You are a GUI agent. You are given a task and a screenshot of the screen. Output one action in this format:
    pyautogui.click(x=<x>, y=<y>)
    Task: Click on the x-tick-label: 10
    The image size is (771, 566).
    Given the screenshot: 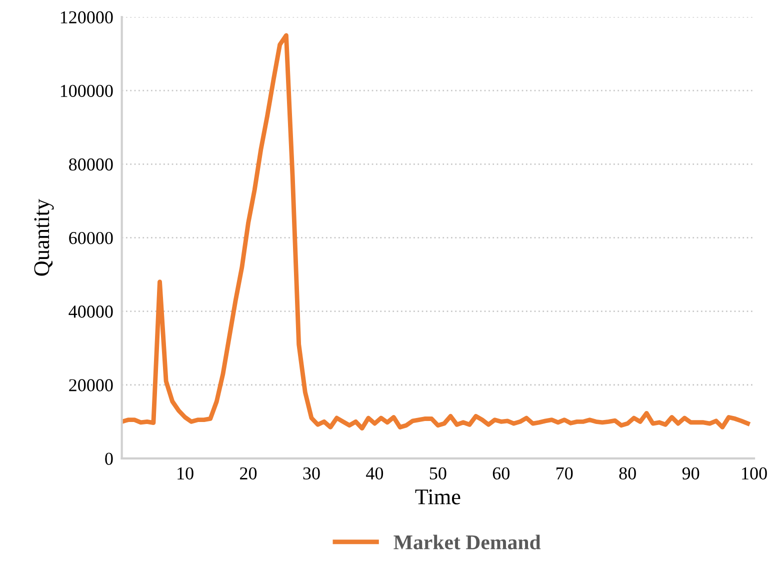 What is the action you would take?
    pyautogui.click(x=186, y=473)
    